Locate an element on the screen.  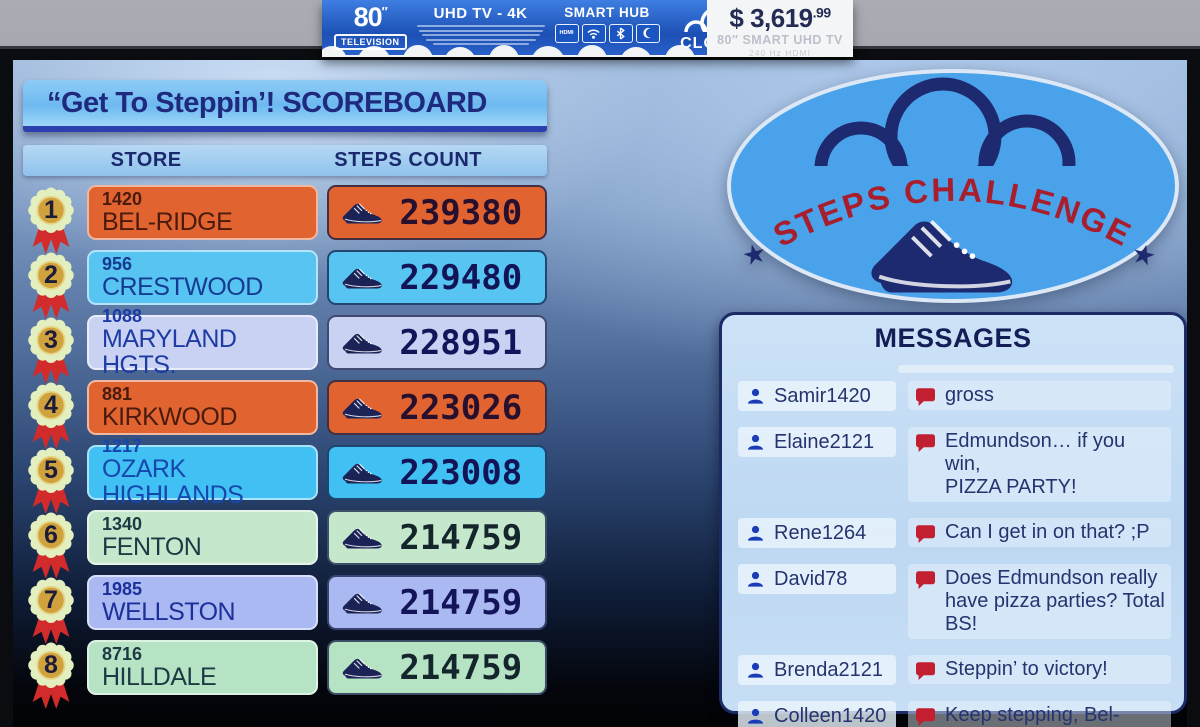
message-text: Edmundson… if you win, PIZZA PARTY! is located at coordinates (1035, 464).